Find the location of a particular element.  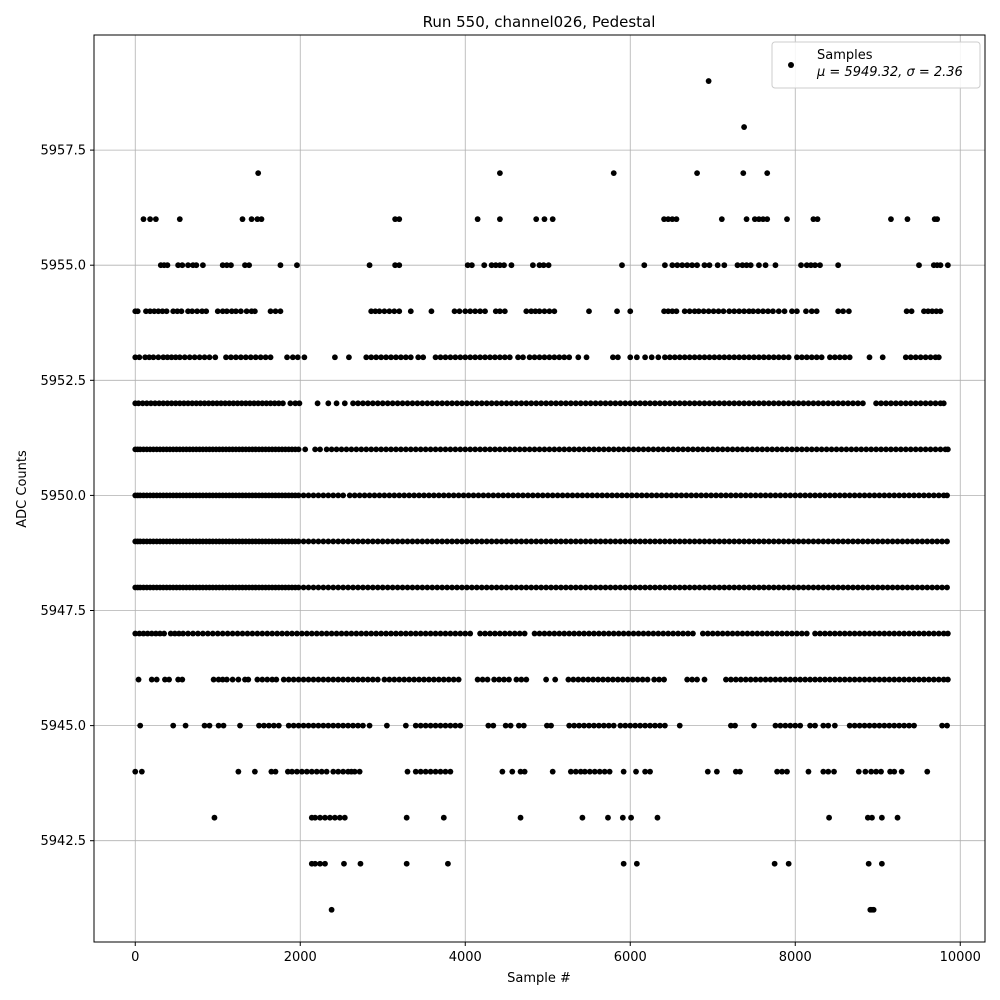

x-axis-ticks: 0 2000 4000 6000 8000 10000 is located at coordinates (556, 953).